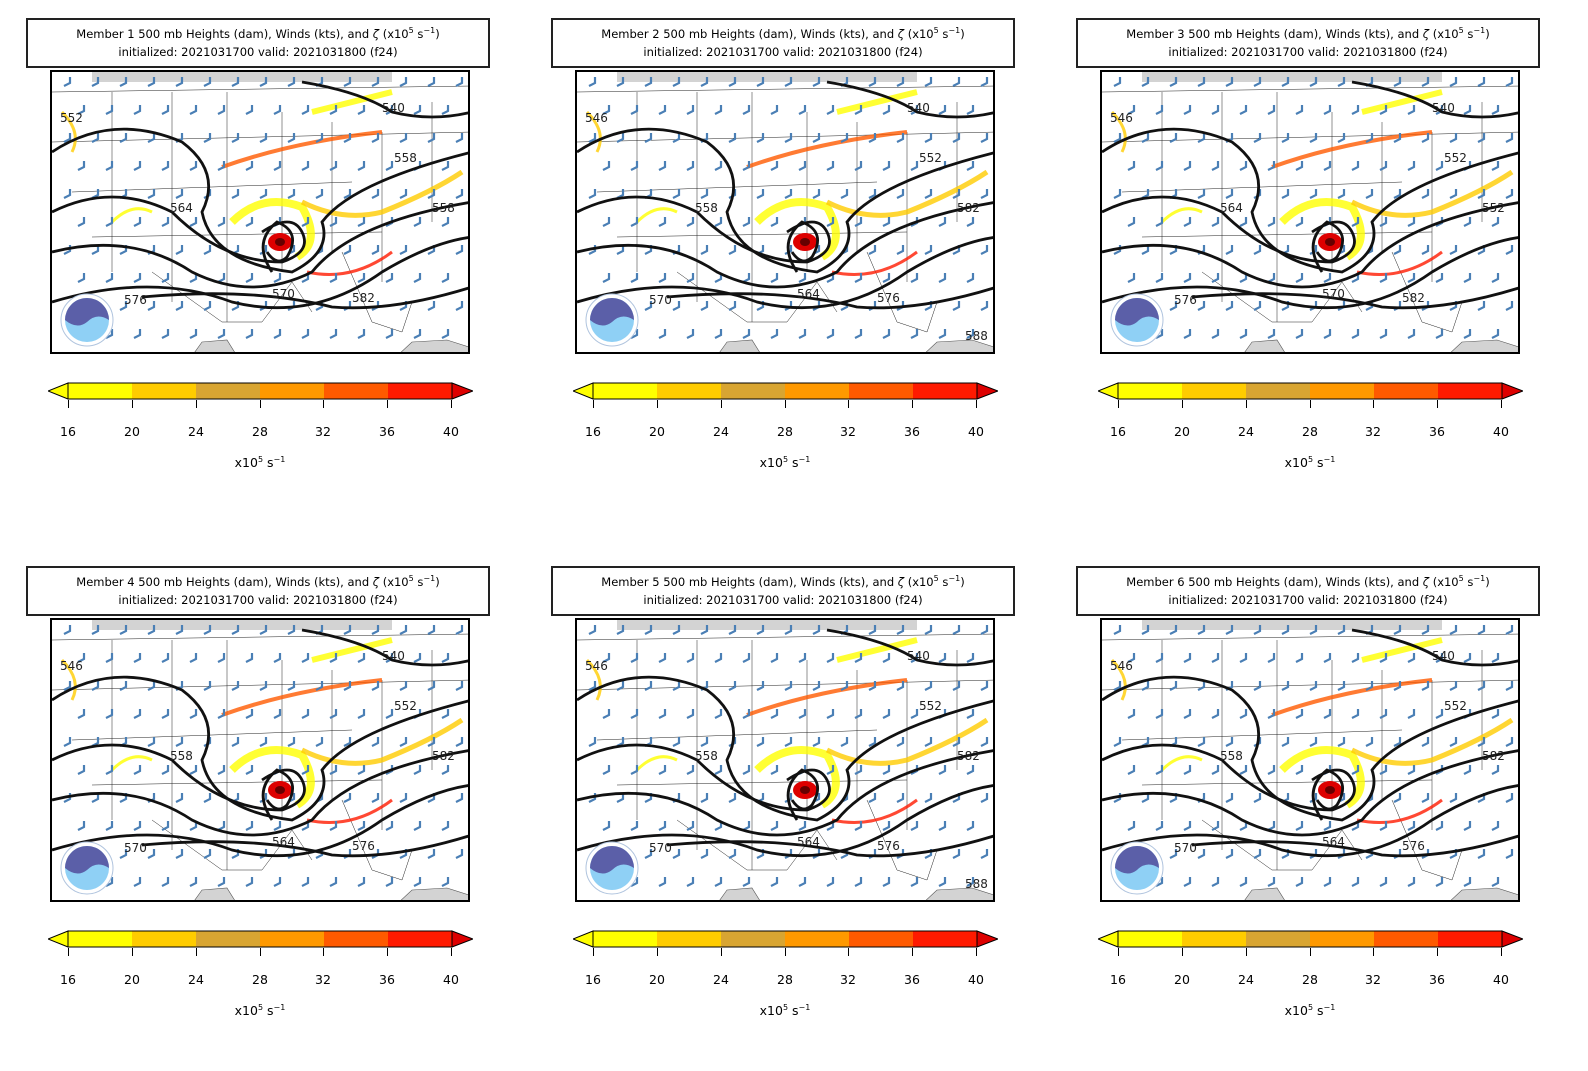  I want to click on member-name: Member 2, so click(630, 34).